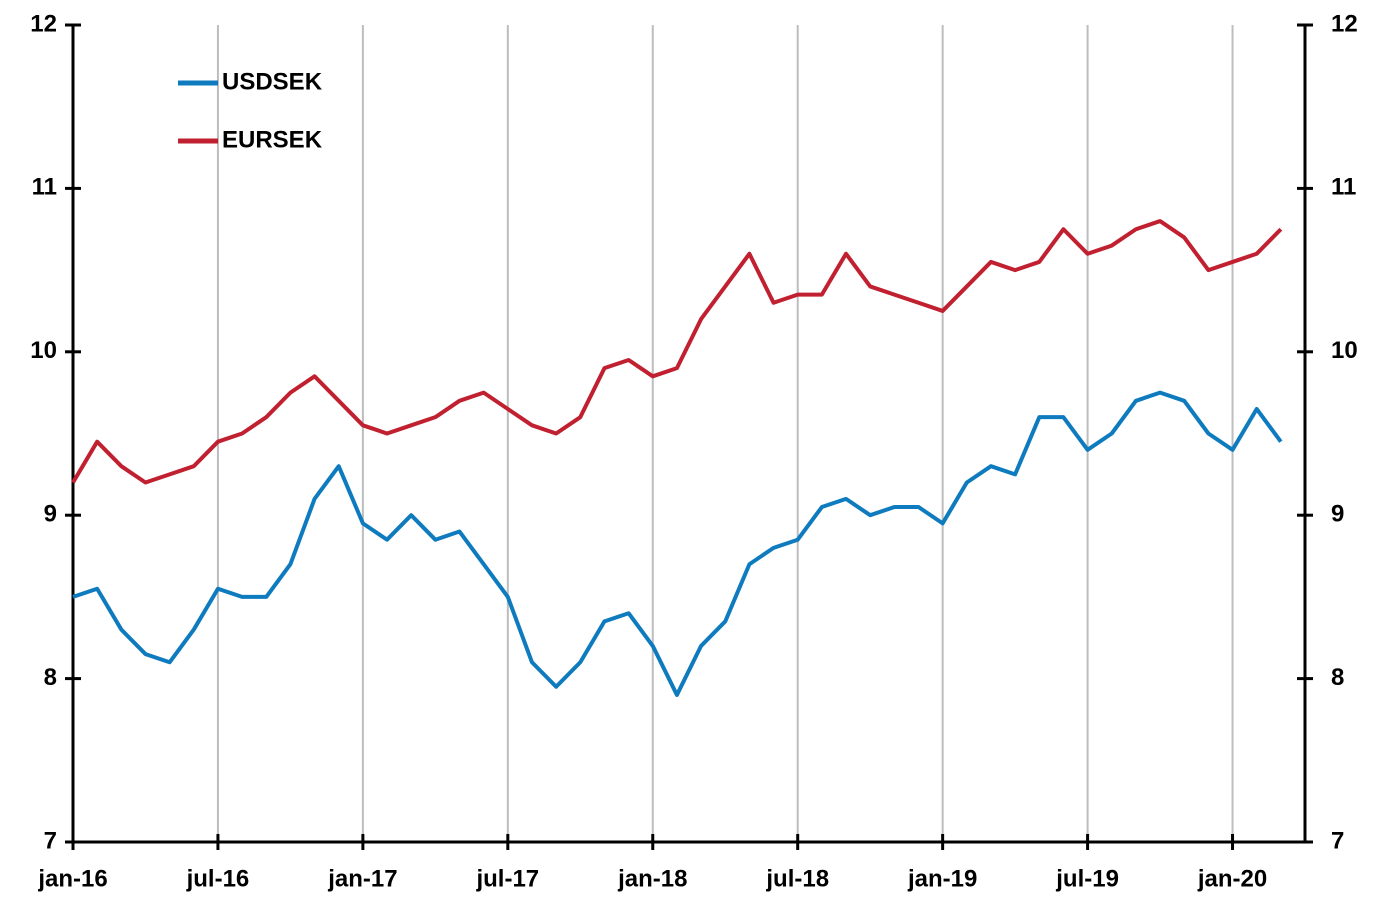 This screenshot has width=1376, height=901. Describe the element at coordinates (272, 139) in the screenshot. I see `legend-label: EURSEK` at that location.